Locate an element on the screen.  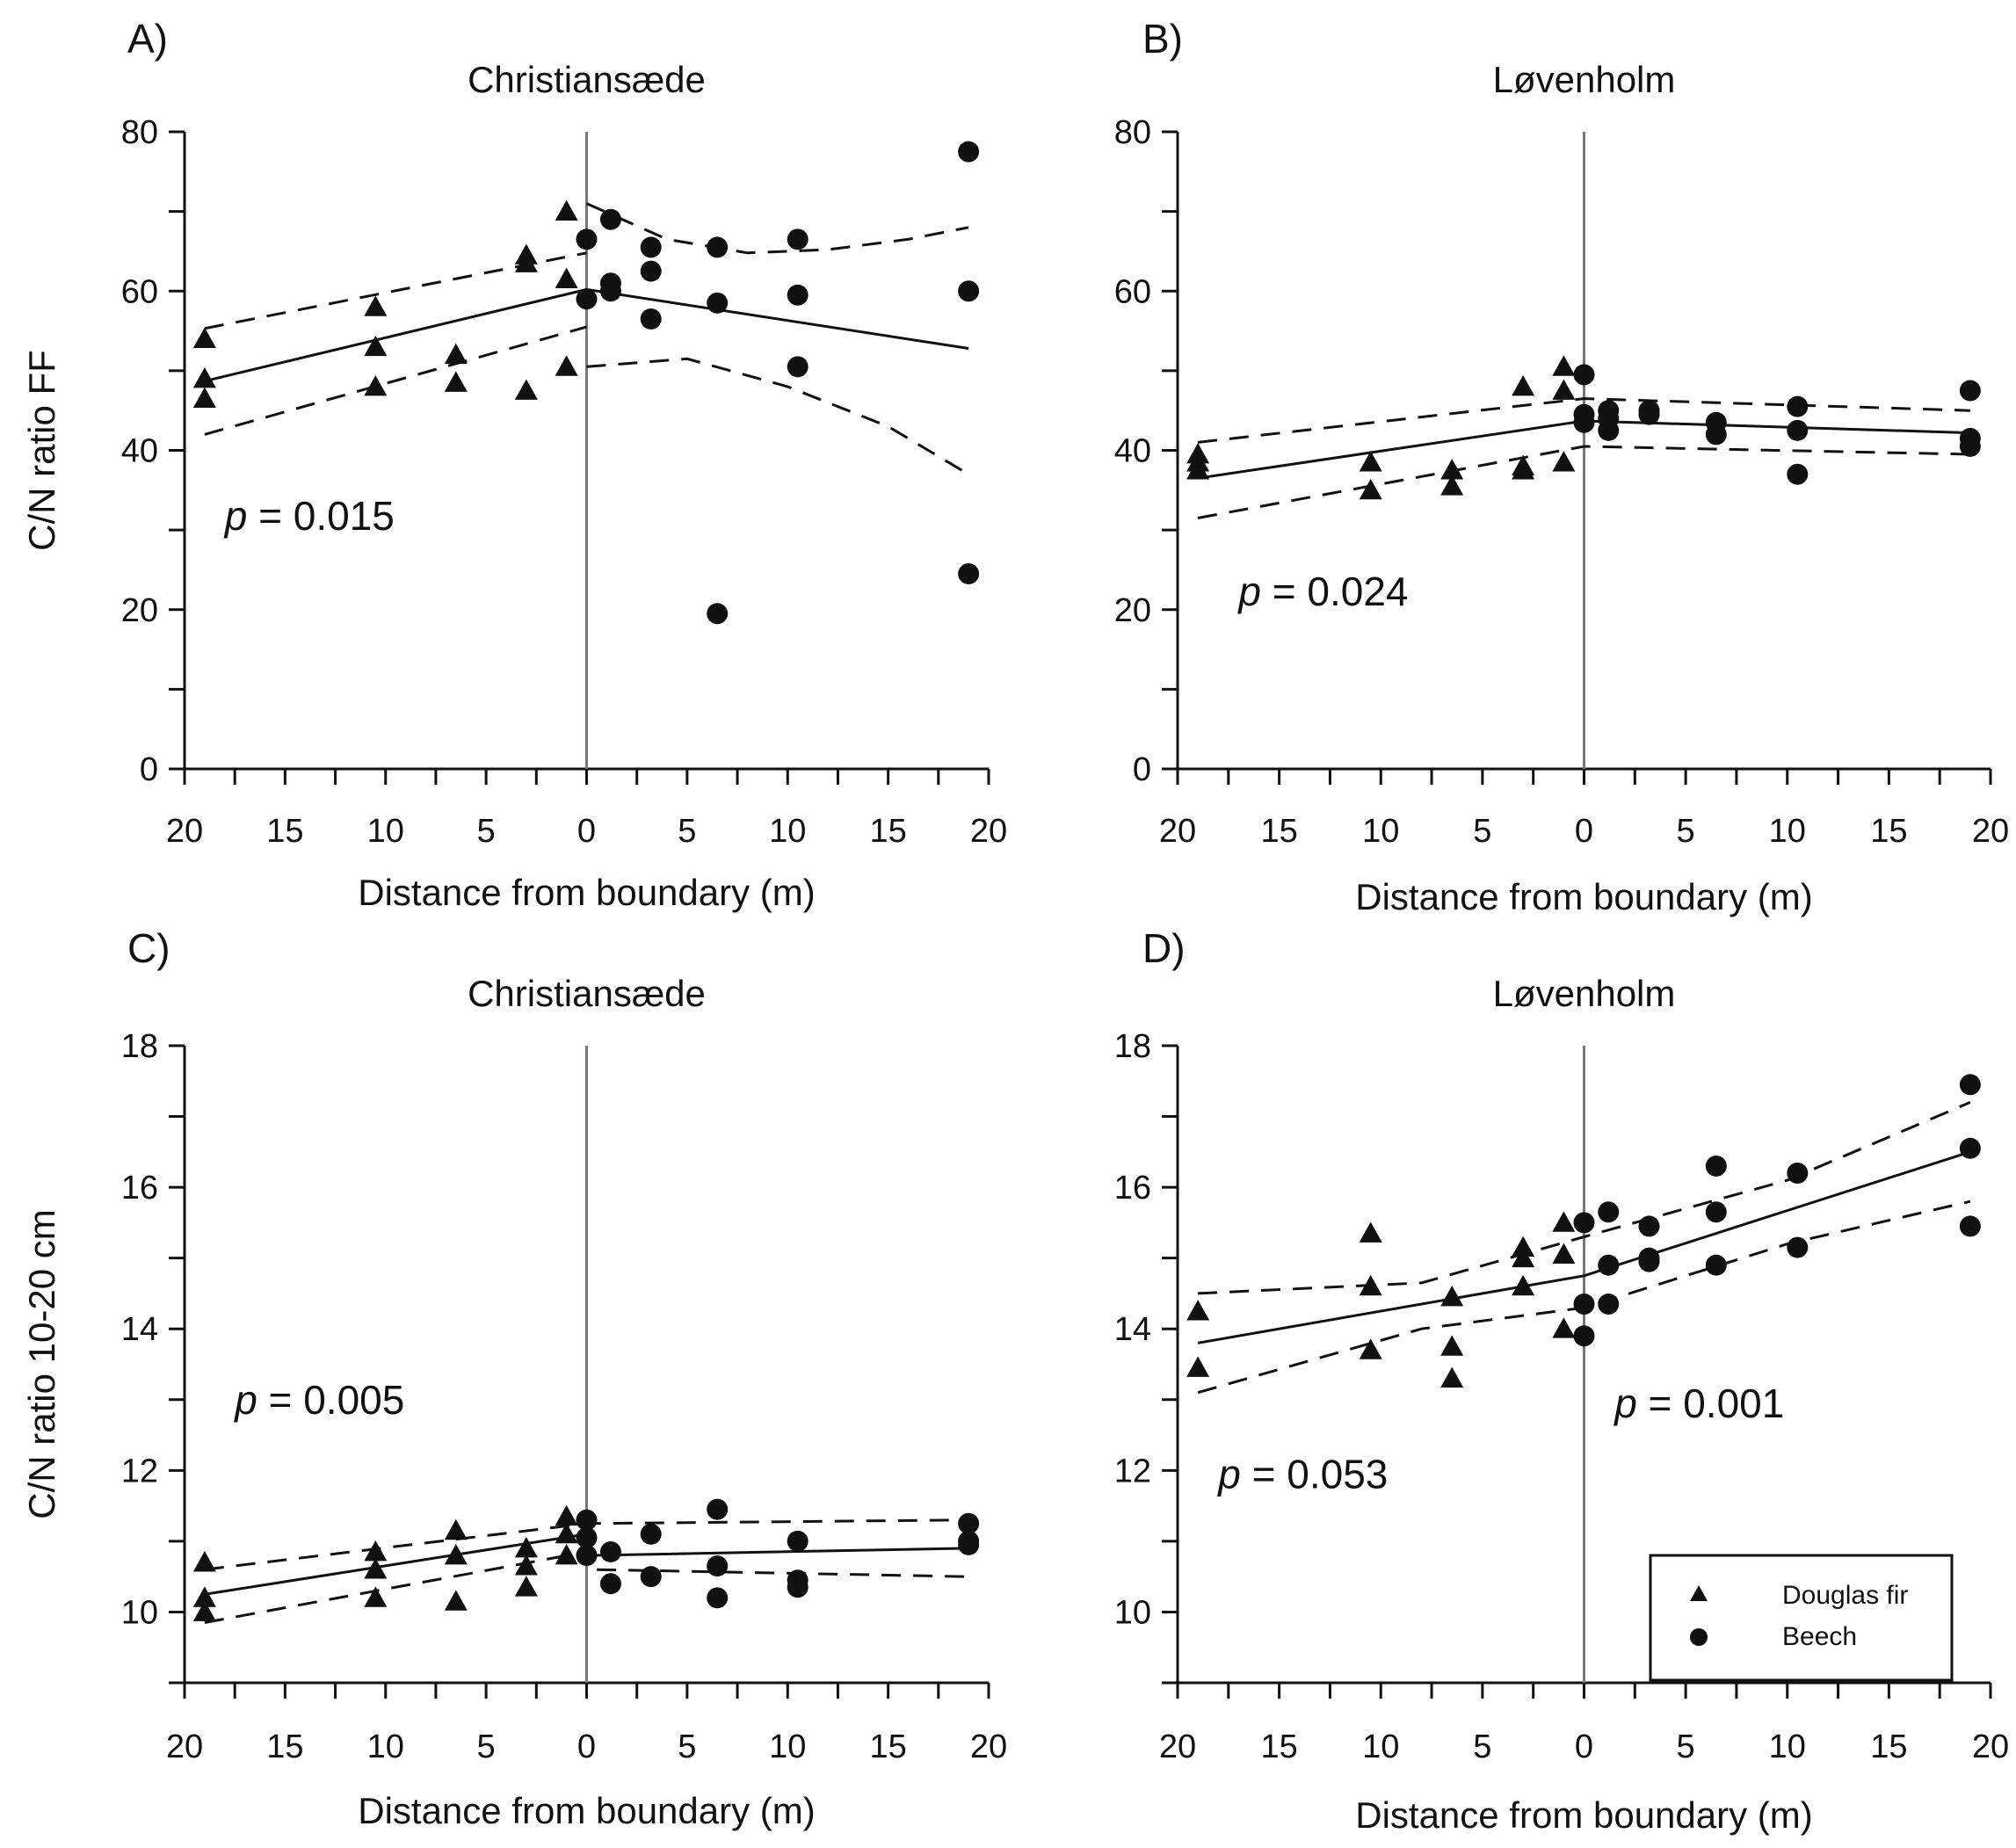
legend-label: Beech is located at coordinates (1820, 1636).